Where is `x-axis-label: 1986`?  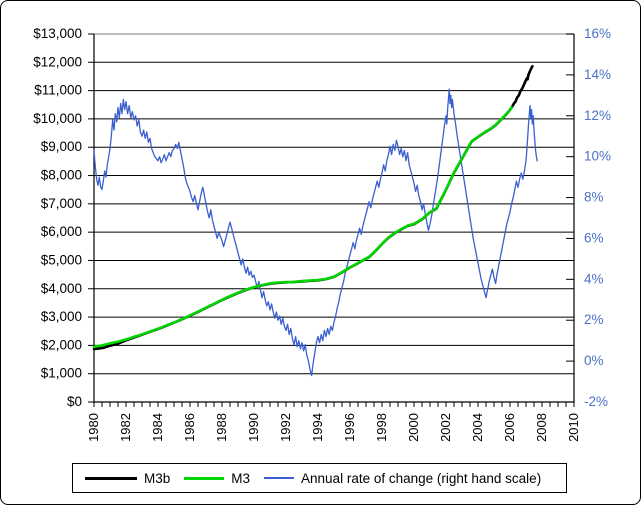
x-axis-label: 1986 is located at coordinates (189, 427).